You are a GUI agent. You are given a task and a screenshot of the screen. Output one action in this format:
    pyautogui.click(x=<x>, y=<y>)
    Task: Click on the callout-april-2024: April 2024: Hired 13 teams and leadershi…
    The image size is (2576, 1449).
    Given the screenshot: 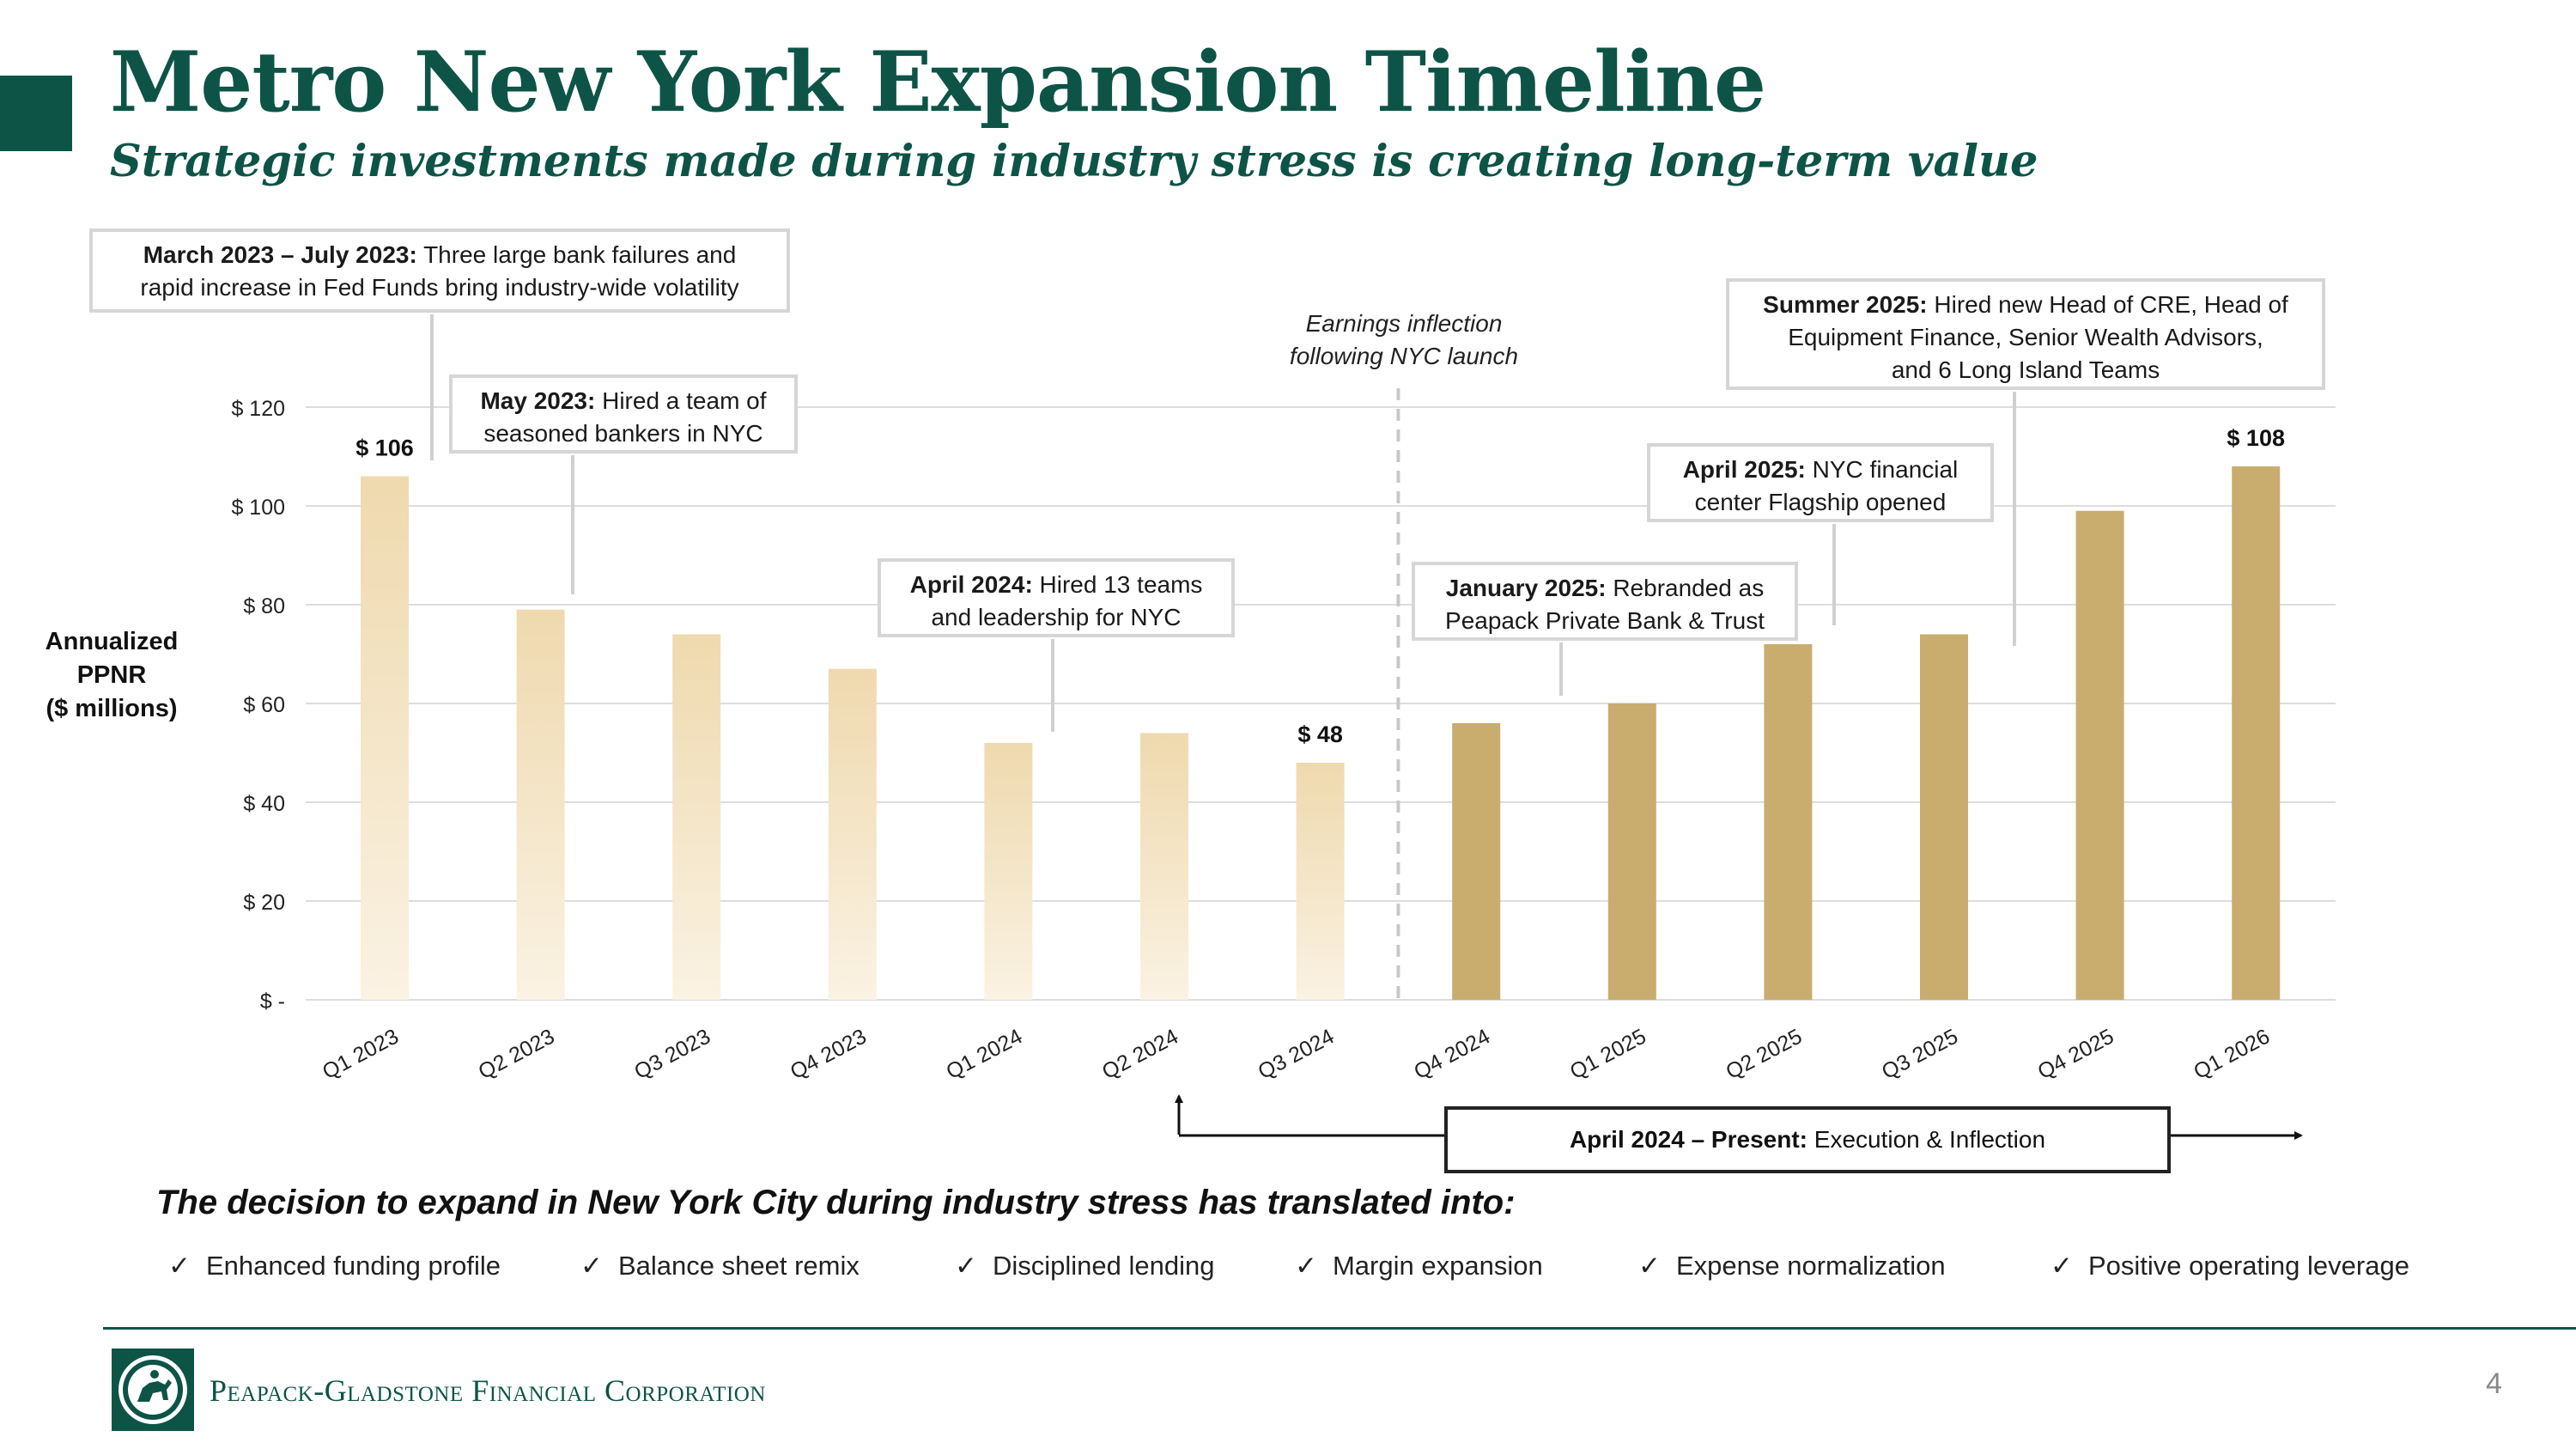 What is the action you would take?
    pyautogui.click(x=1056, y=597)
    